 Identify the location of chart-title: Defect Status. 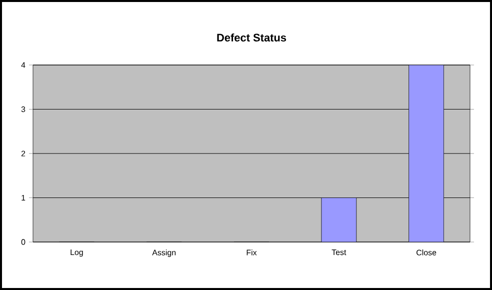
(251, 37).